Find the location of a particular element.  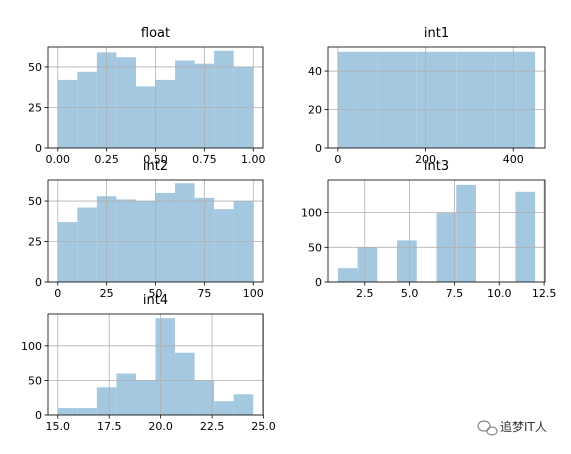

x-tick-label: 20.0 is located at coordinates (160, 426).